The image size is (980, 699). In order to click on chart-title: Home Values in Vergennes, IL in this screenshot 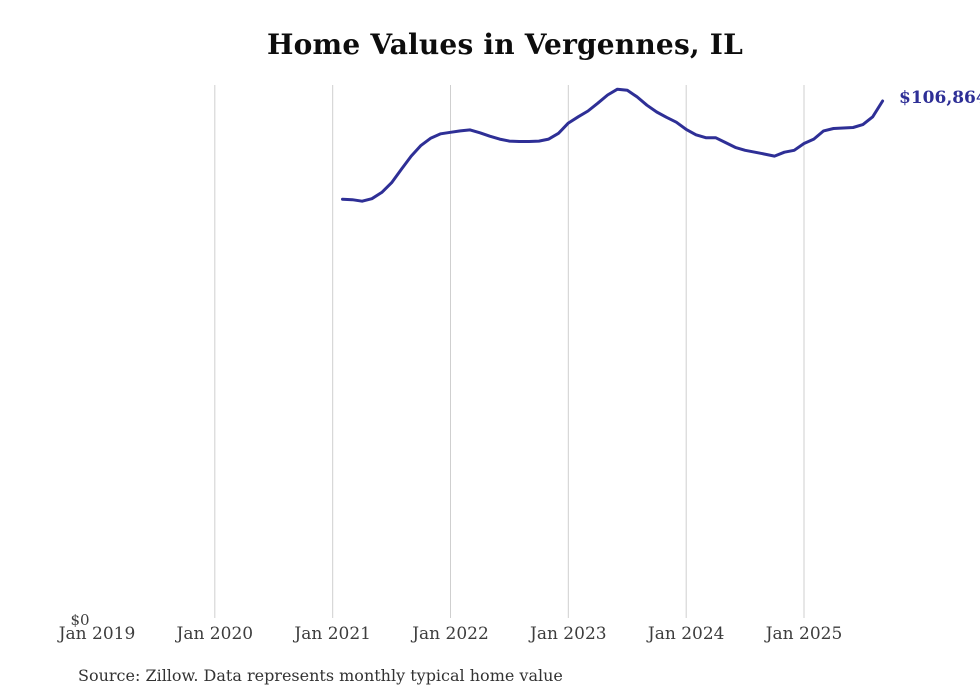, I will do `click(505, 44)`.